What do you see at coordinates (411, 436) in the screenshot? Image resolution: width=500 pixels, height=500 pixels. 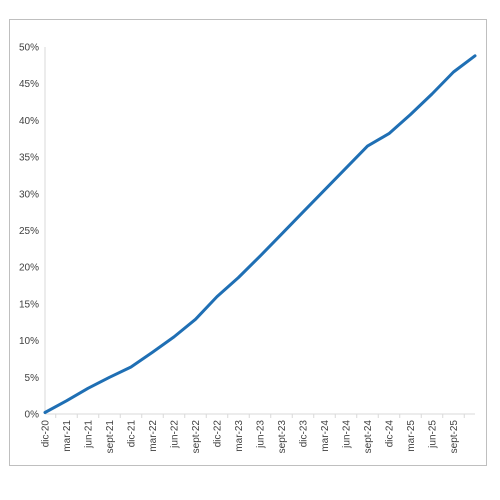 I see `x-tick-label: mar-25` at bounding box center [411, 436].